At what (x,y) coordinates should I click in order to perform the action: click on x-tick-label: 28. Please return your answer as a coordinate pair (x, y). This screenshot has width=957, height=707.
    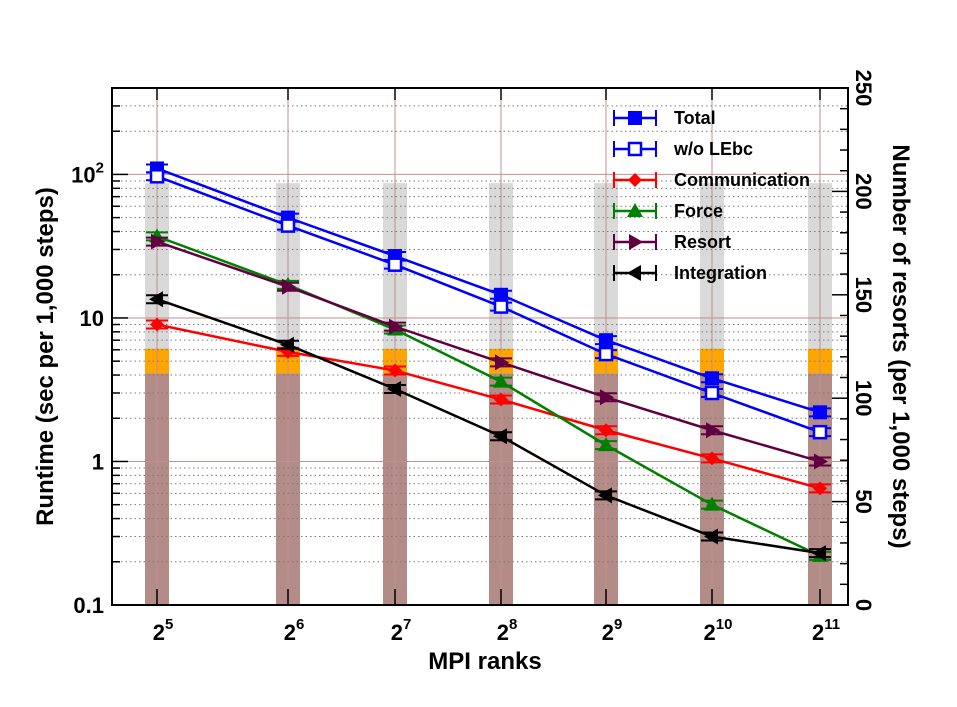
    Looking at the image, I should click on (507, 630).